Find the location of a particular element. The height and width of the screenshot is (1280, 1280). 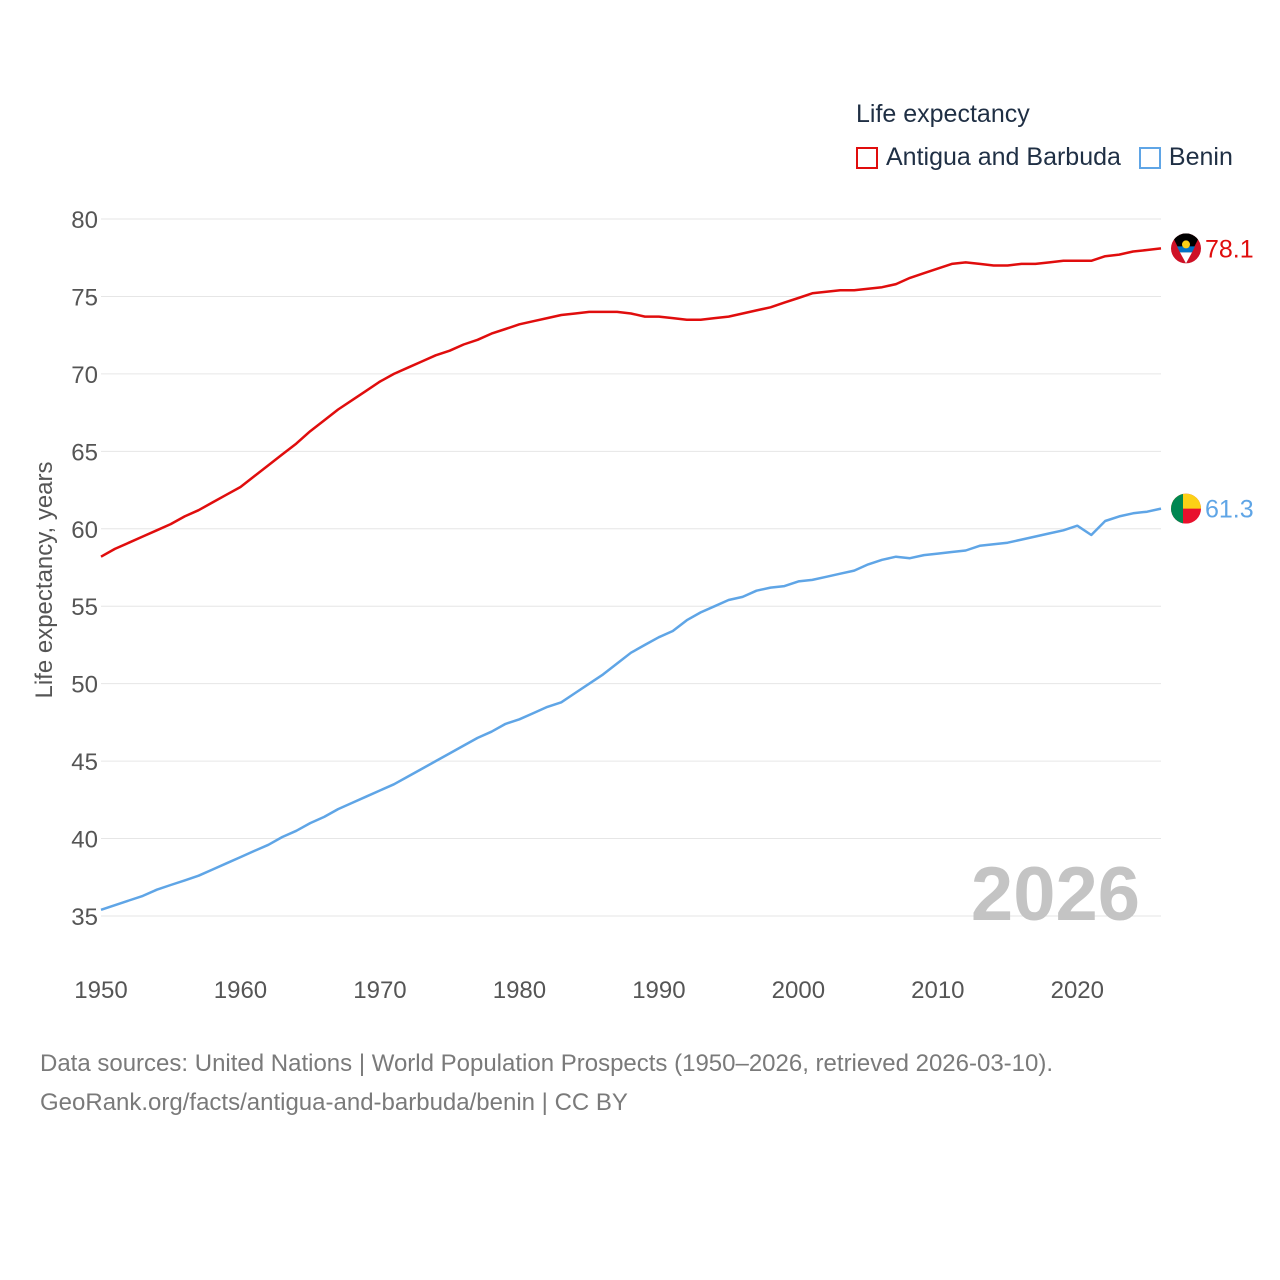

legend-label-antigua: Antigua and Barbuda is located at coordinates (1003, 157).